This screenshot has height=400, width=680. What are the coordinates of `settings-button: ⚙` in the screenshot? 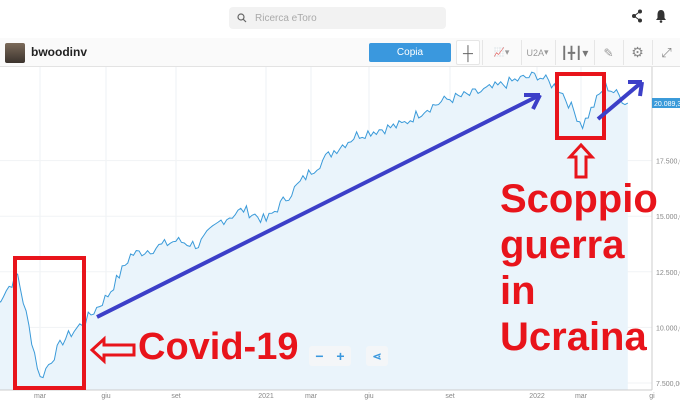 It's located at (637, 52).